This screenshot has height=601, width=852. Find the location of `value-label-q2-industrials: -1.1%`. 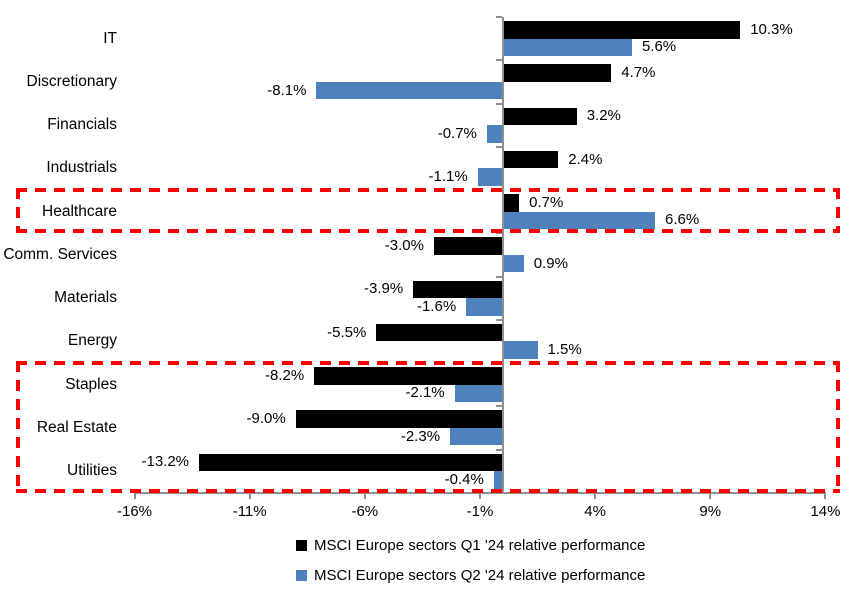

value-label-q2-industrials: -1.1% is located at coordinates (448, 177).